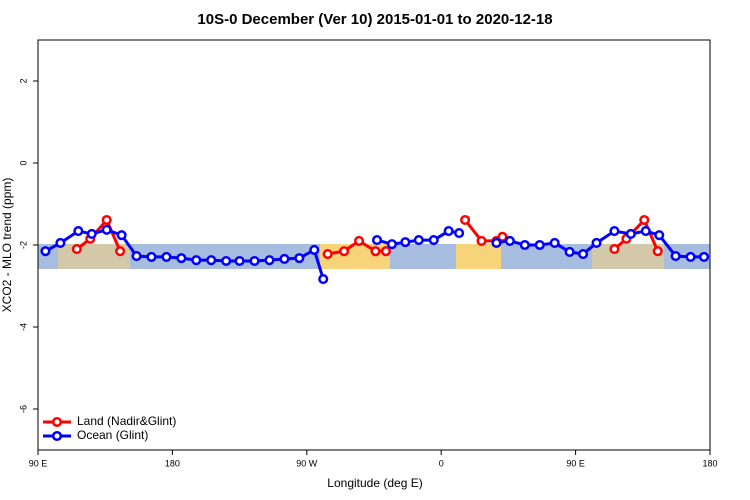  I want to click on legend-label: Land (Nadir&Glint), so click(126, 421).